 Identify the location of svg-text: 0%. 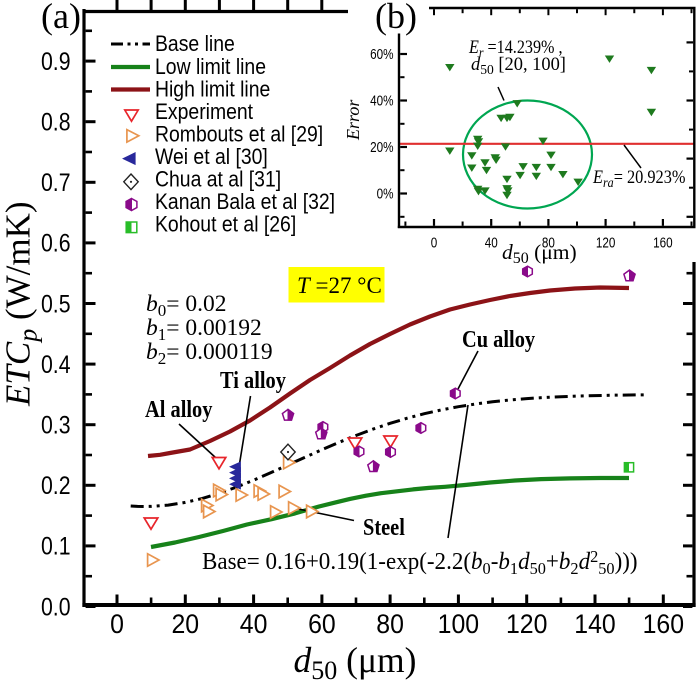
(385, 193).